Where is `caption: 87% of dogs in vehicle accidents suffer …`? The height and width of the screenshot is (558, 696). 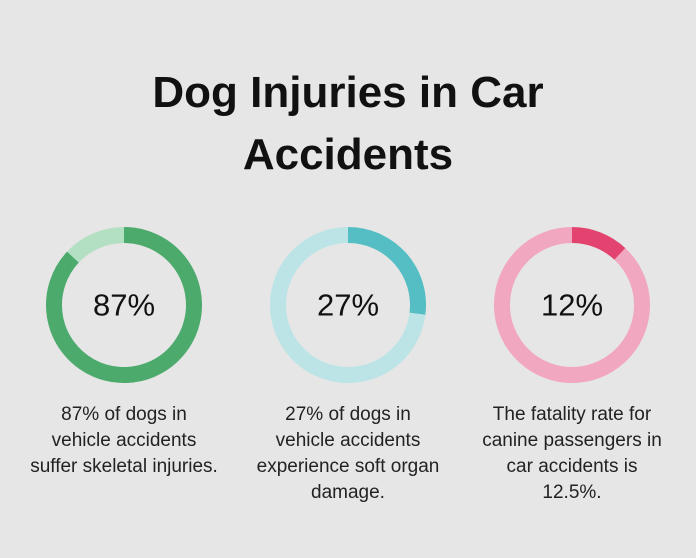 caption: 87% of dogs in vehicle accidents suffer … is located at coordinates (124, 440).